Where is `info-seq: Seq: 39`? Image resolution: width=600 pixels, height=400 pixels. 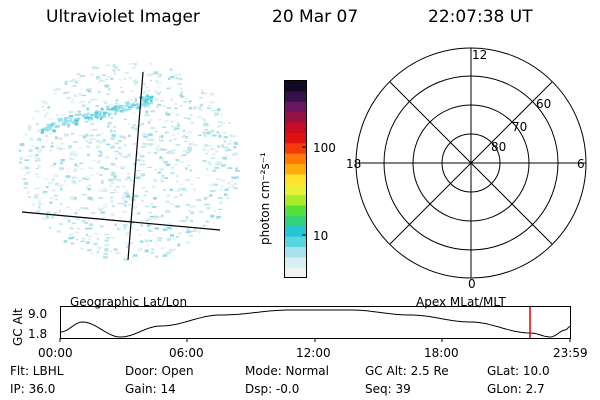
info-seq: Seq: 39 is located at coordinates (388, 389).